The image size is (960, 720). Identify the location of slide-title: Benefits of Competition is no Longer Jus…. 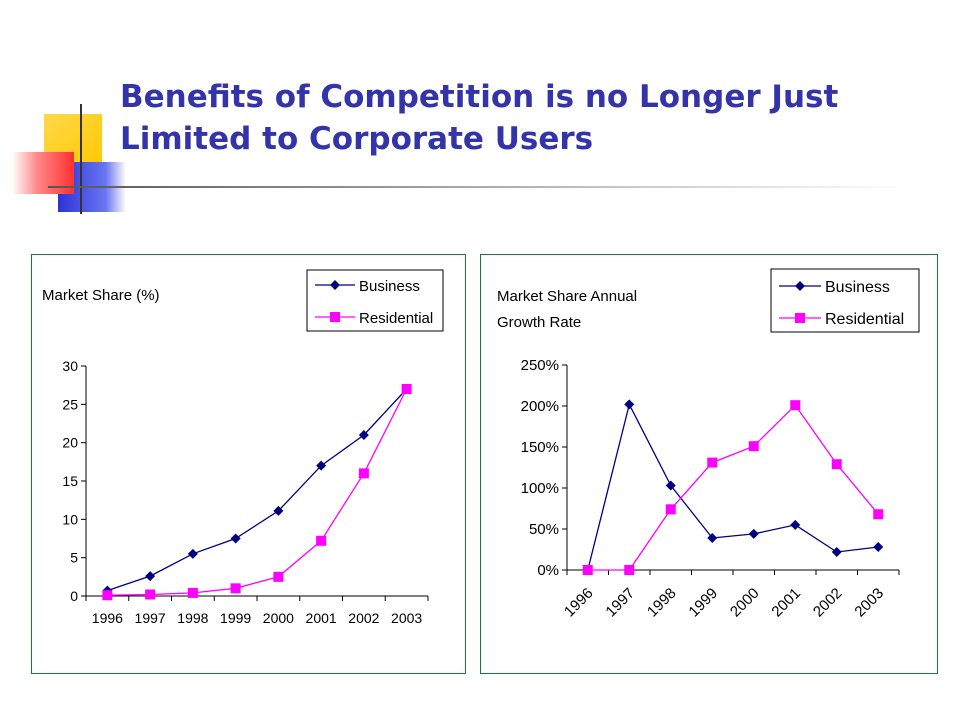
(530, 118).